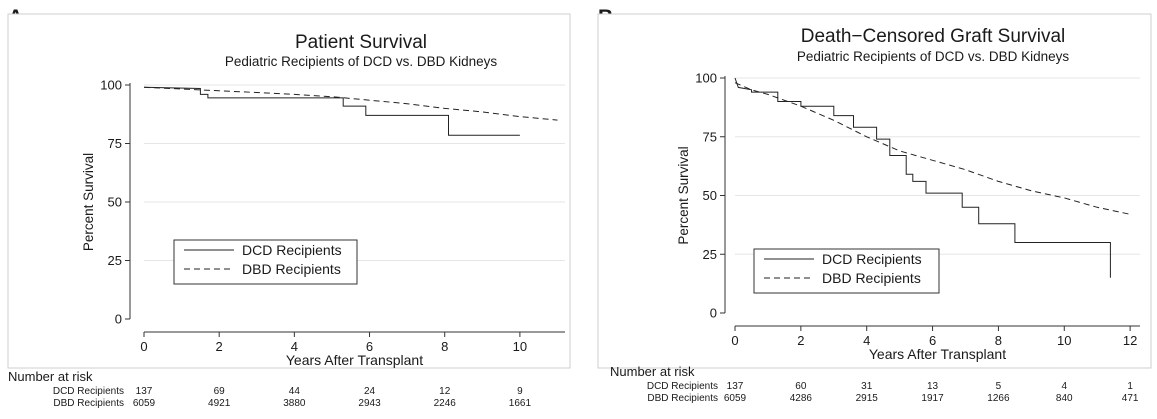 The image size is (1157, 419). Describe the element at coordinates (220, 391) in the screenshot. I see `risk-value: 69` at that location.